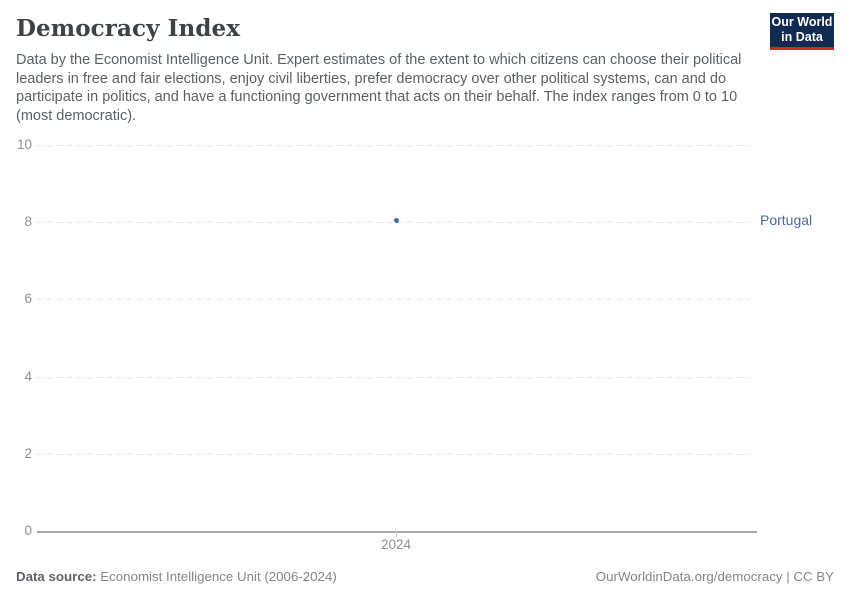  I want to click on y-axis-tick-label: 2, so click(28, 453).